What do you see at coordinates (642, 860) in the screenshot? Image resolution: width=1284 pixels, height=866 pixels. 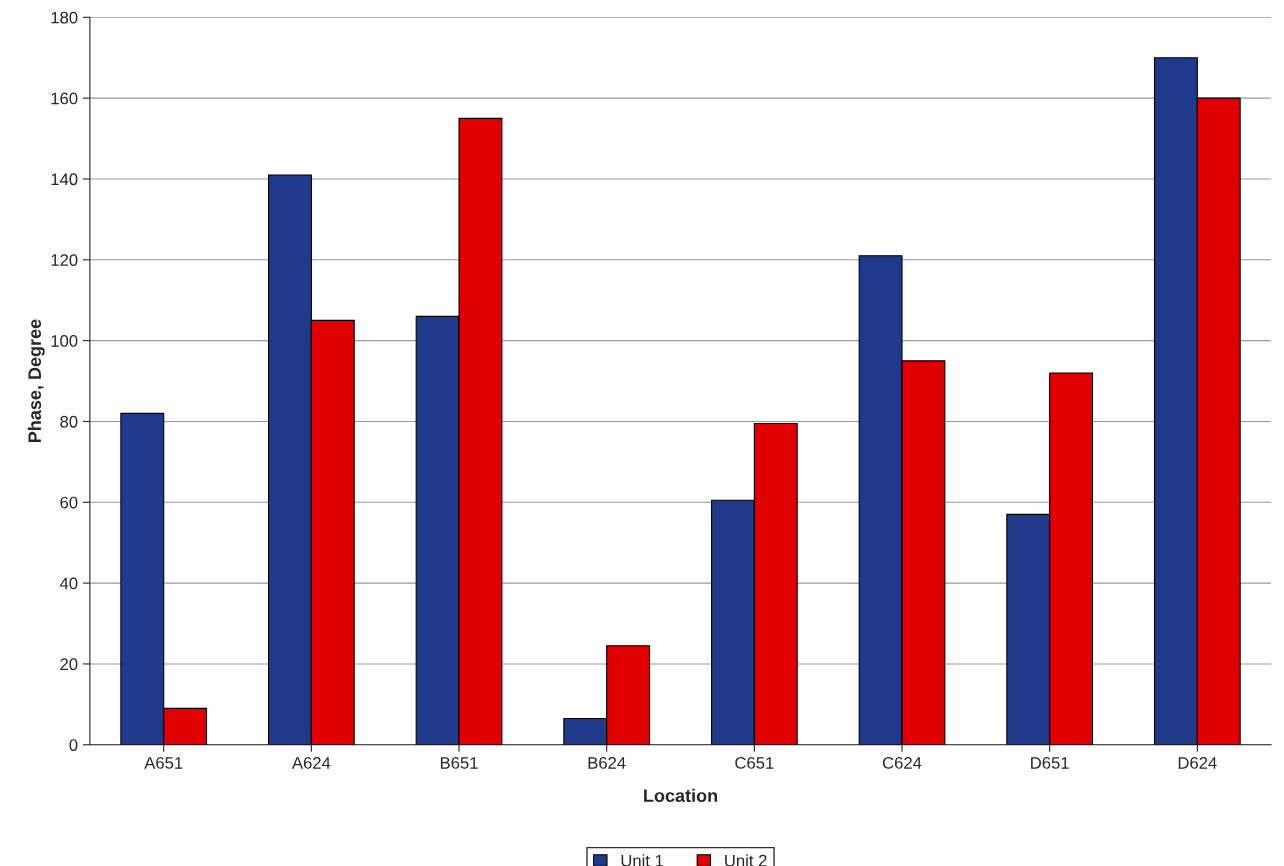 I see `legend-label: Unit 1` at bounding box center [642, 860].